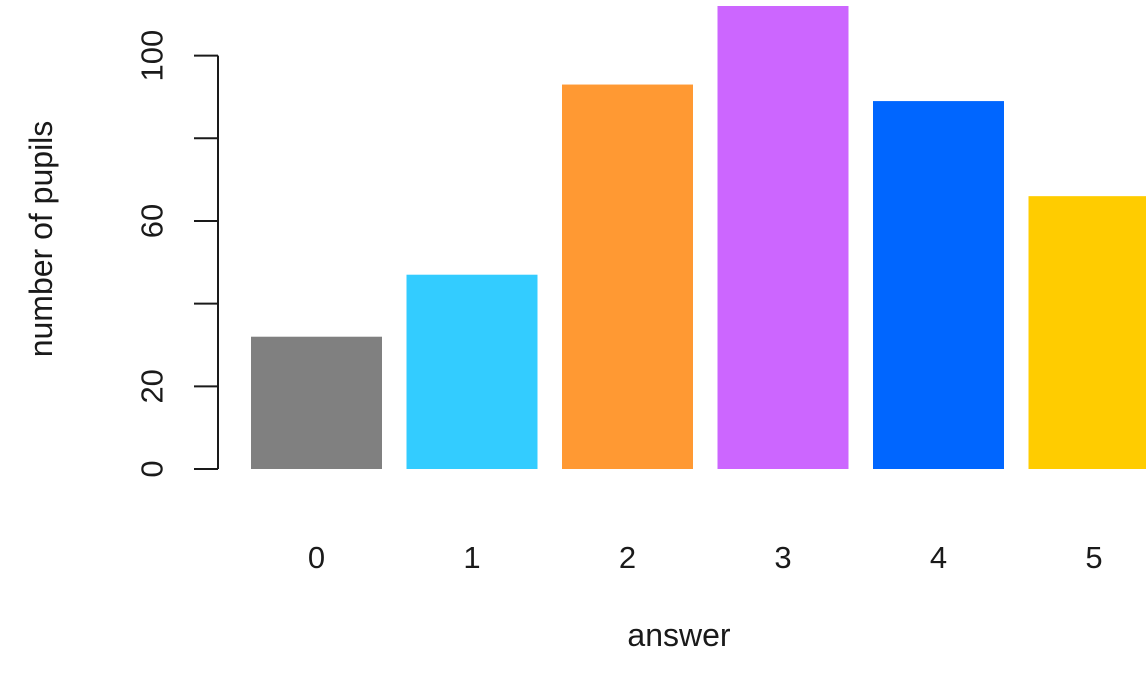  What do you see at coordinates (1093, 557) in the screenshot?
I see `x-tick-label: 5` at bounding box center [1093, 557].